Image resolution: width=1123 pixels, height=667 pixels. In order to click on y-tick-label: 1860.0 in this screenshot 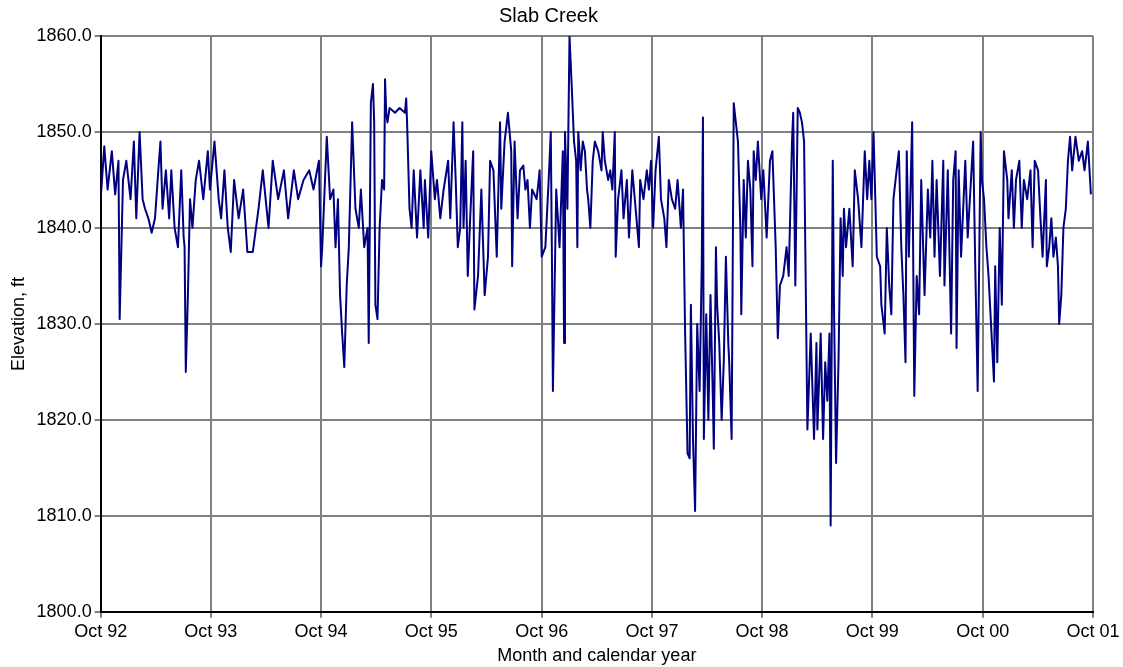, I will do `click(64, 34)`.